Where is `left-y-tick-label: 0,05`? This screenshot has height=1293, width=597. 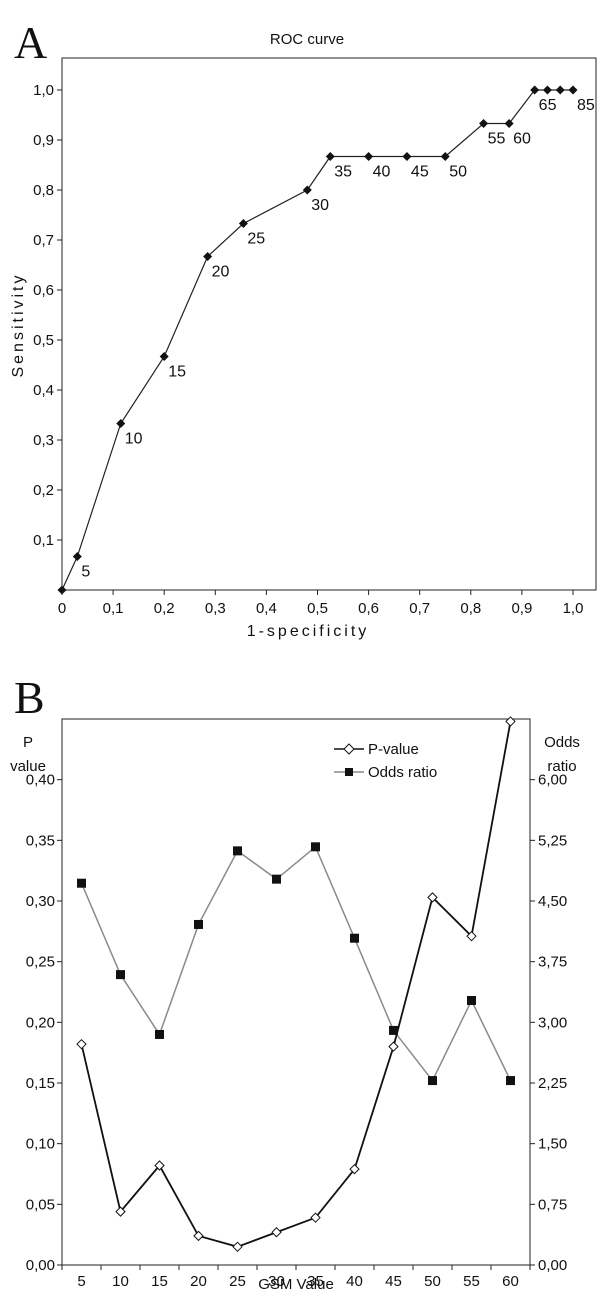 left-y-tick-label: 0,05 is located at coordinates (40, 1204).